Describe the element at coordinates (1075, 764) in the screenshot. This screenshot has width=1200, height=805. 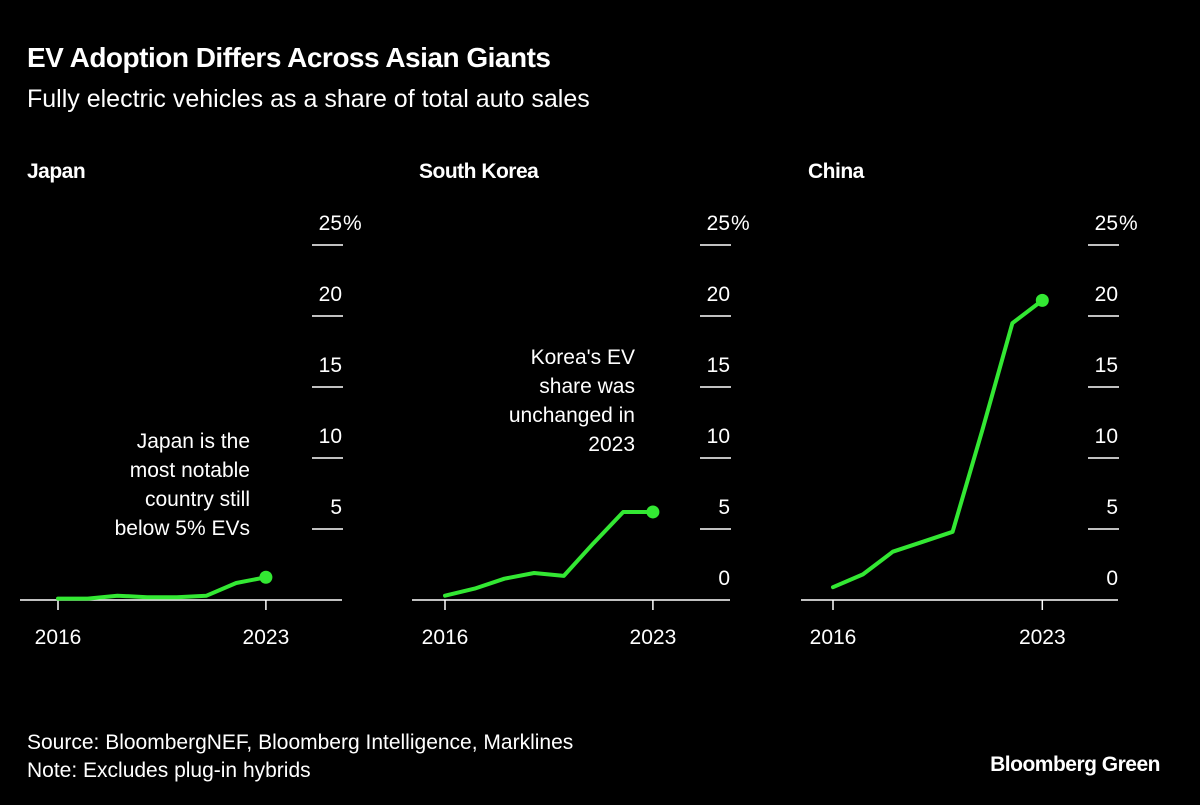
I see `brand-logo: Bloomberg Green` at that location.